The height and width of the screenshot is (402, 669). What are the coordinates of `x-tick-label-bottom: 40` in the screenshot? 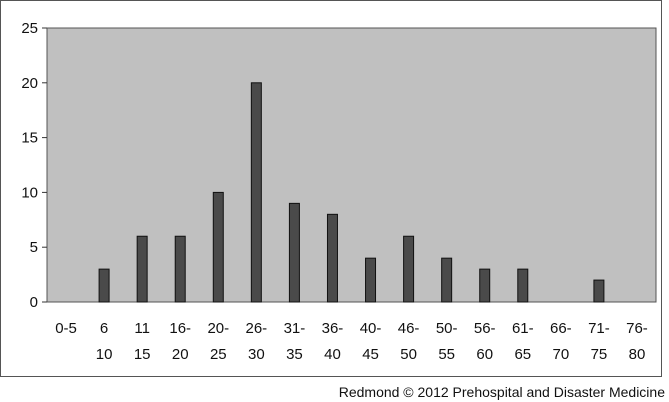 It's located at (332, 354).